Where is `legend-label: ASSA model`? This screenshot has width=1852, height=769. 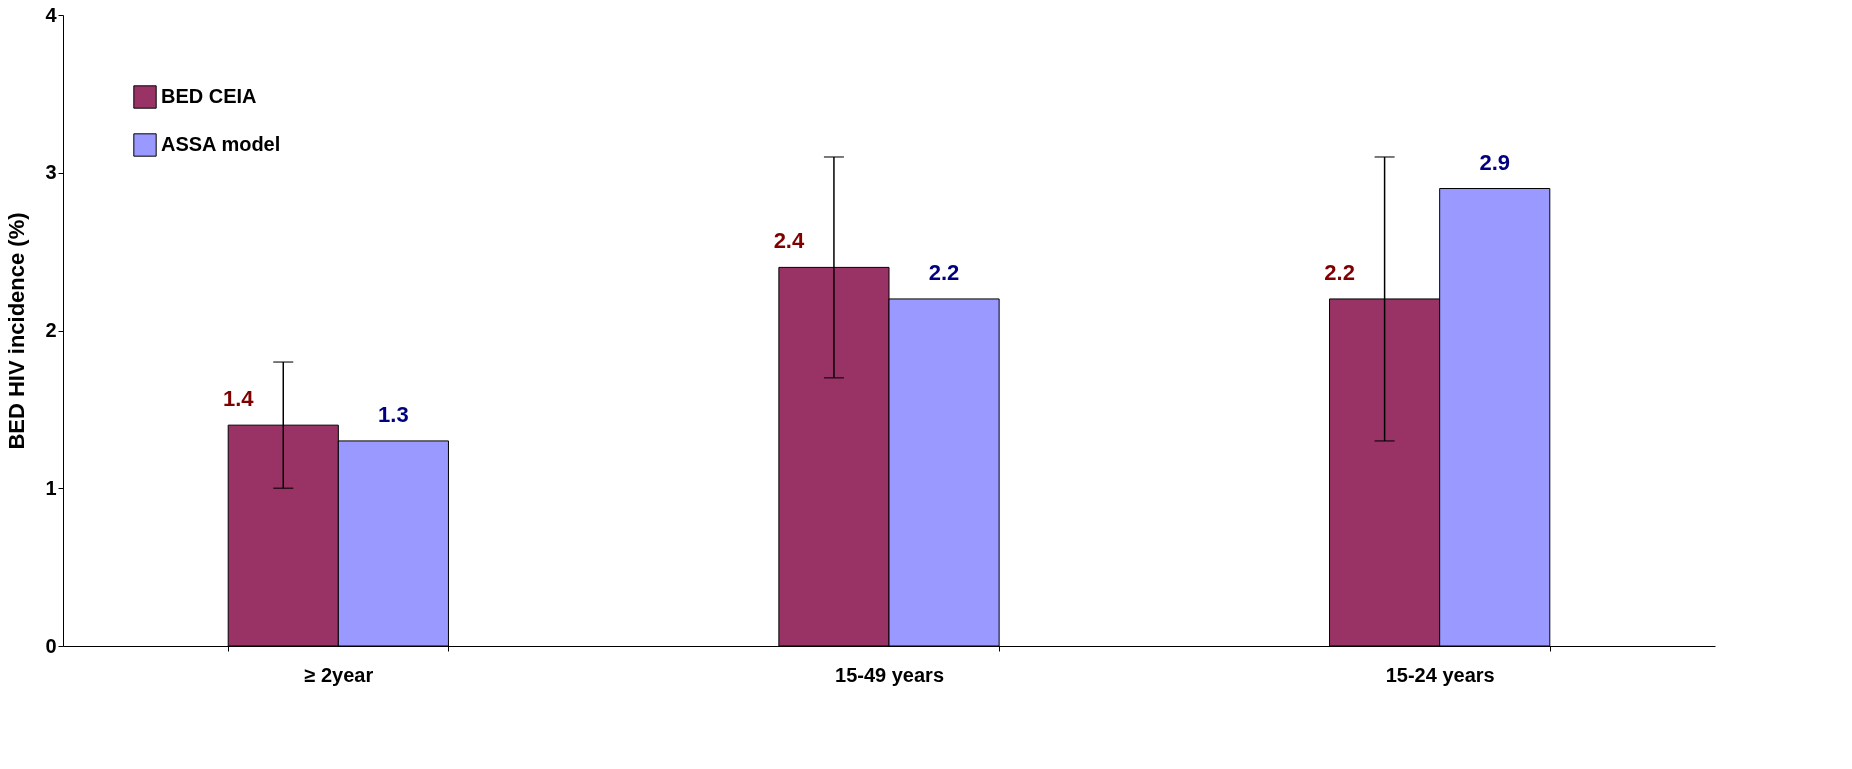
legend-label: ASSA model is located at coordinates (221, 144).